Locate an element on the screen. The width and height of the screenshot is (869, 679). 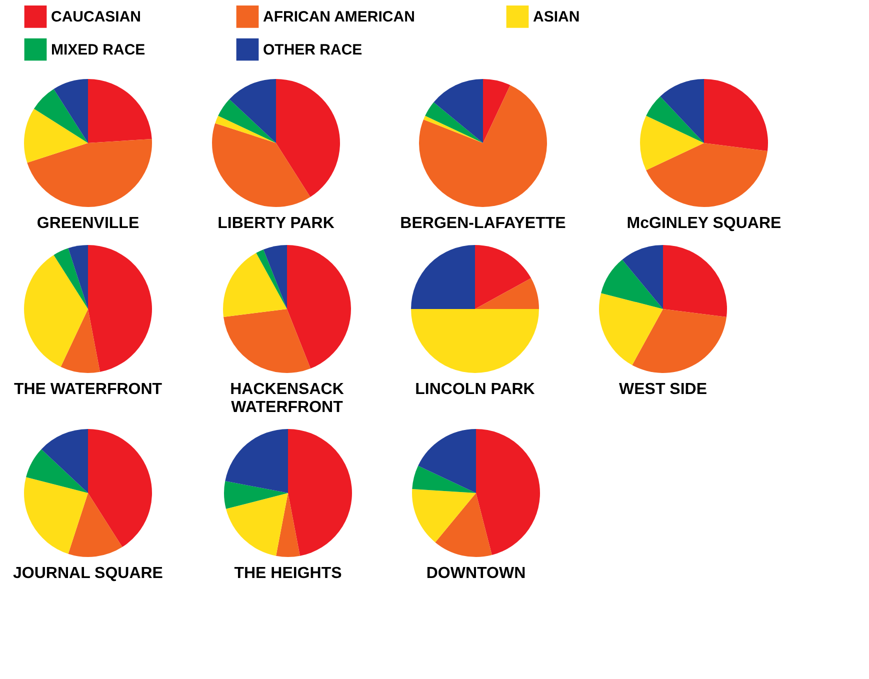
text: McGINLEY SQUARE is located at coordinates (704, 223).